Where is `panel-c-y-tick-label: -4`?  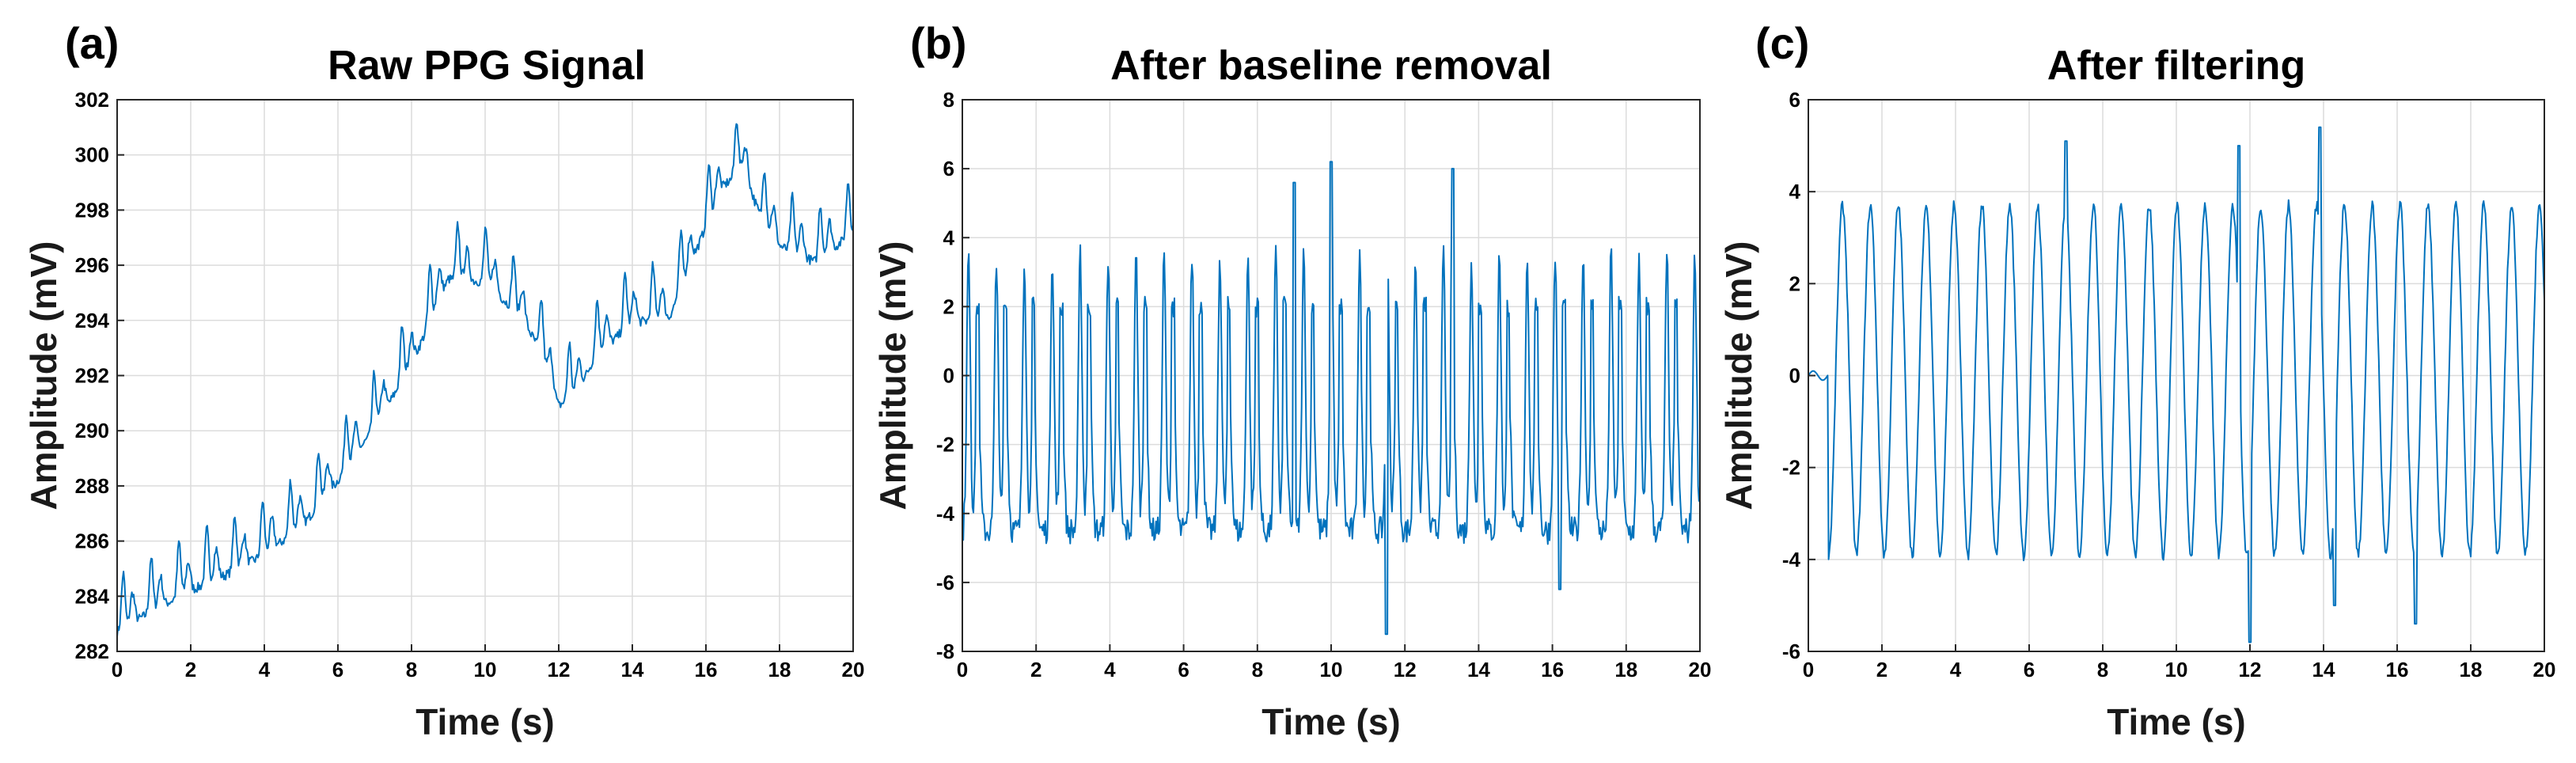 panel-c-y-tick-label: -4 is located at coordinates (1791, 559).